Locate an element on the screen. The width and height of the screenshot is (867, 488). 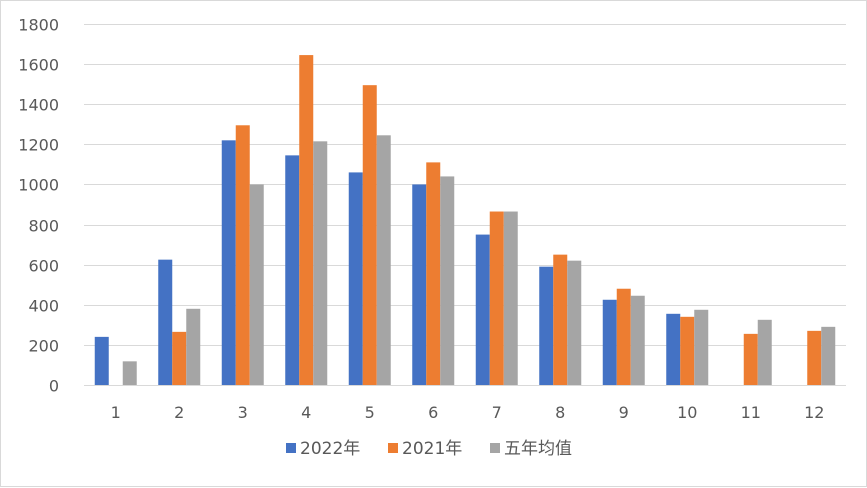
bar-2022年-4 is located at coordinates (292, 270).